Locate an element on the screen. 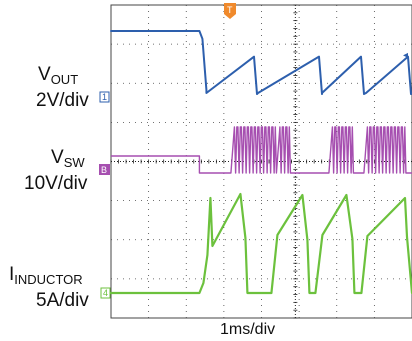  svg-text: T is located at coordinates (230, 10).